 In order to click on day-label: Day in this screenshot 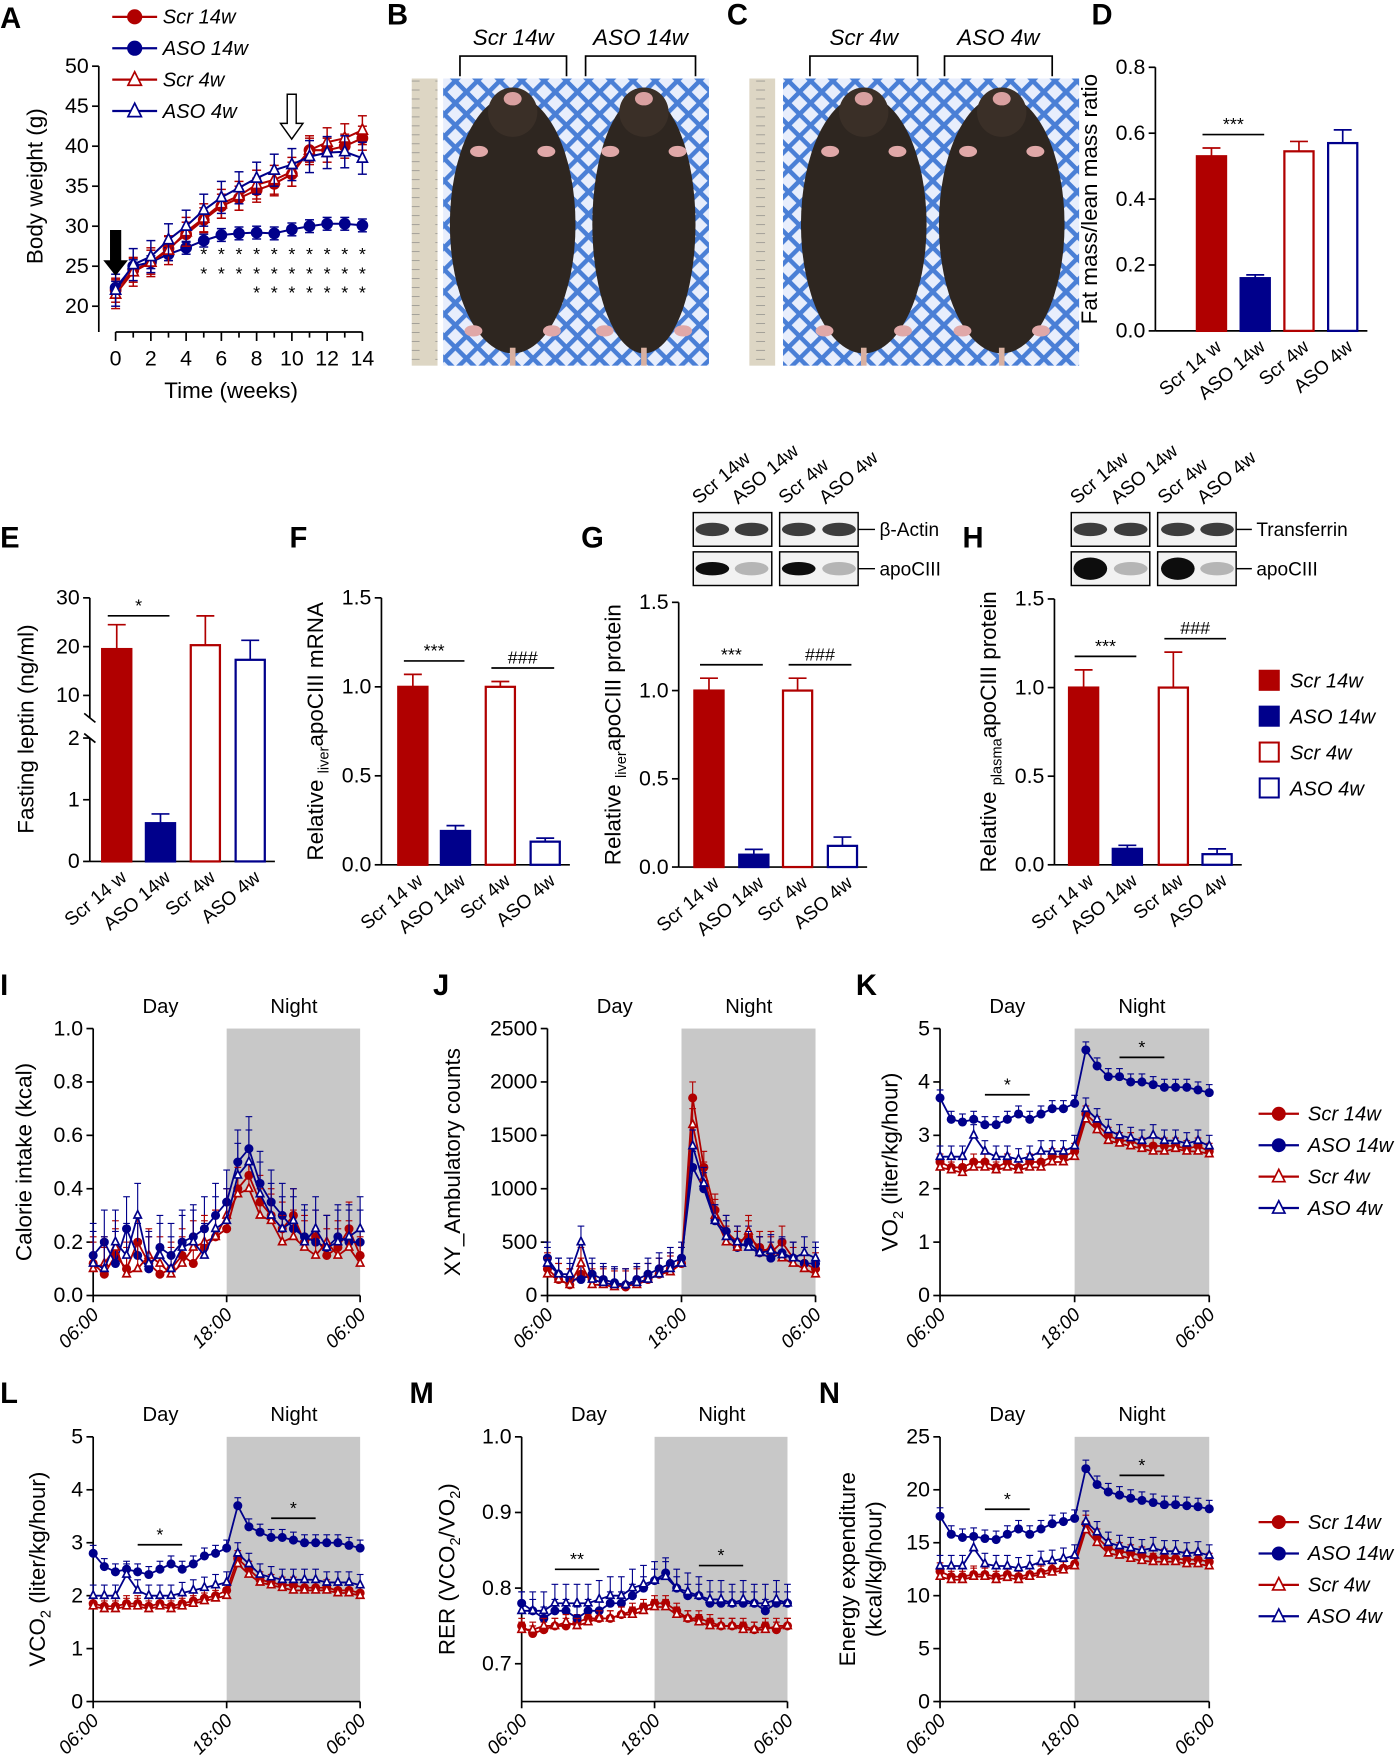, I will do `click(1007, 1415)`.